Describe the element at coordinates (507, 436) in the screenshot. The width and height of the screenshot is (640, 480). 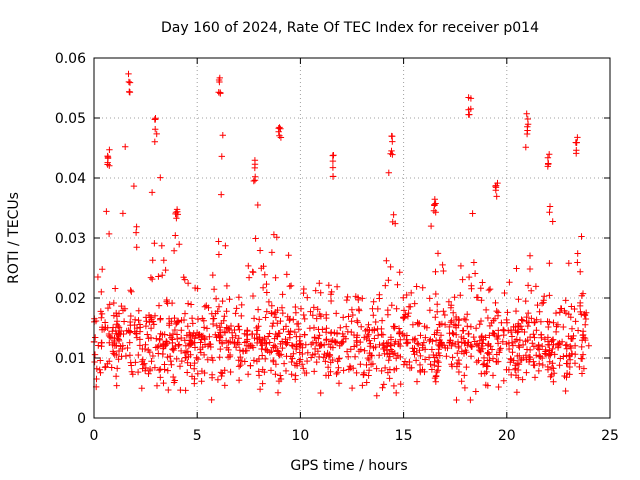
I see `x-tick-label: 20` at that location.